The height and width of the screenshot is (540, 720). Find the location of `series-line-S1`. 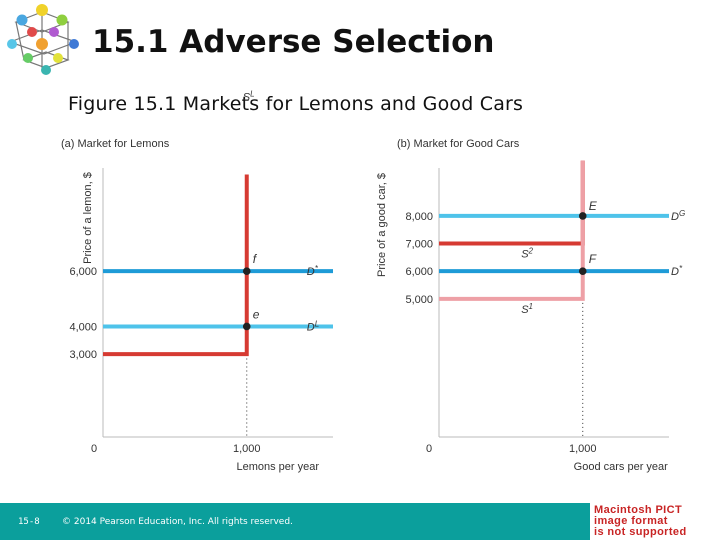

series-line-S1 is located at coordinates (512, 230).